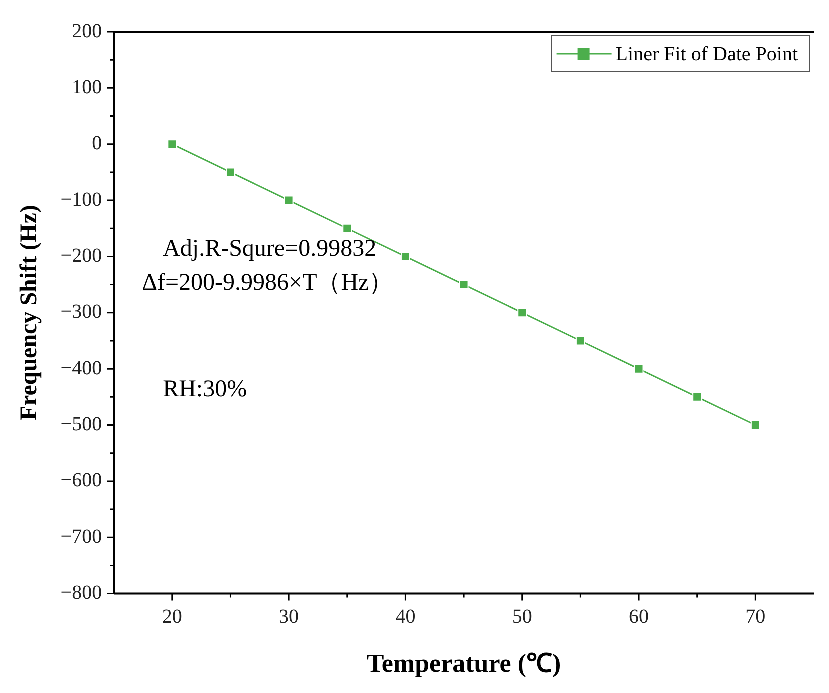  What do you see at coordinates (81, 537) in the screenshot?
I see `y-tick-label: −700` at bounding box center [81, 537].